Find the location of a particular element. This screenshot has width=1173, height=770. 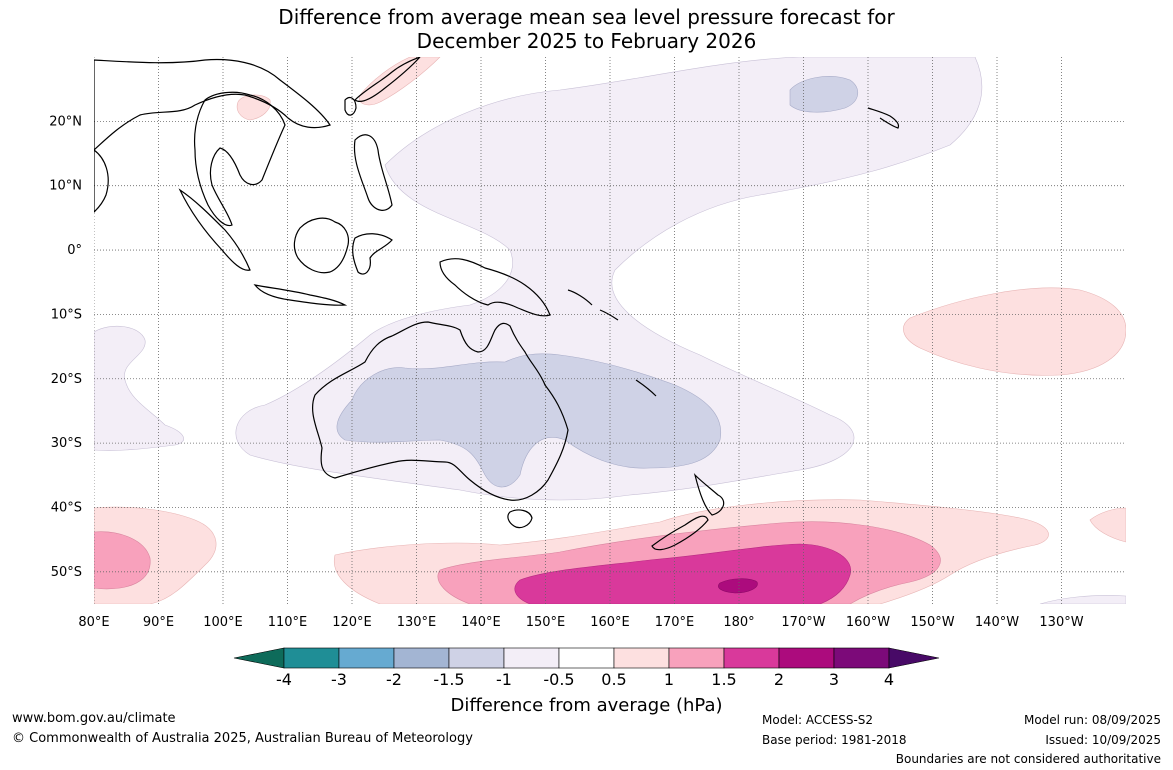

longitude-label: 100°E is located at coordinates (223, 622).